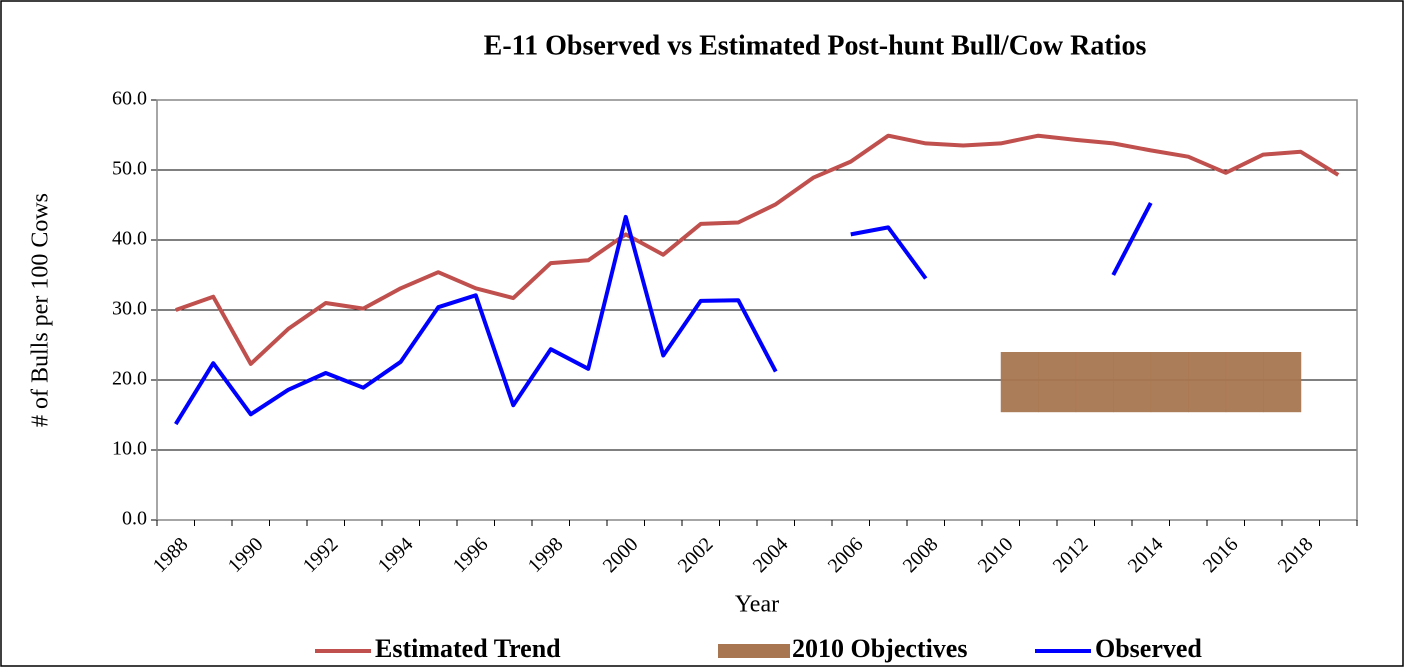 This screenshot has height=668, width=1405. I want to click on y-tick-label: 50.0, so click(129, 169).